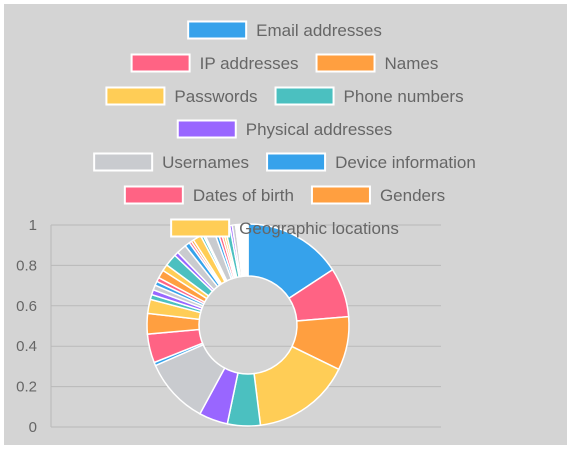  Describe the element at coordinates (319, 228) in the screenshot. I see `legend-label: Geographic locations` at that location.